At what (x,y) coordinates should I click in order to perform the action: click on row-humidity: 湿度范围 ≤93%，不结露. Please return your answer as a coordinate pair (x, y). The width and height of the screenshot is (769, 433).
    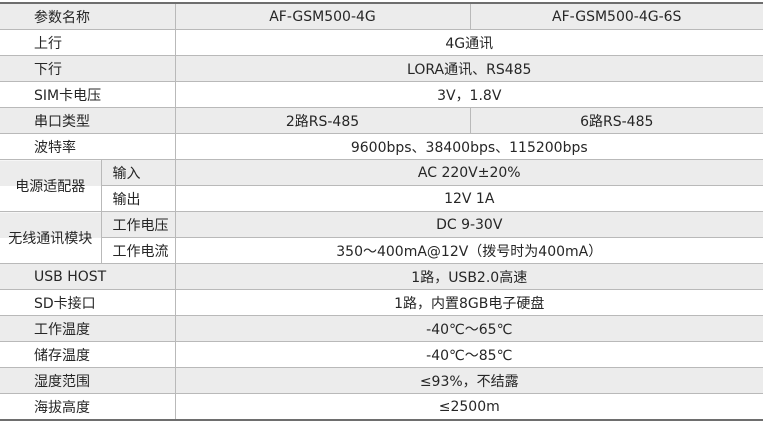
    Looking at the image, I should click on (381, 380).